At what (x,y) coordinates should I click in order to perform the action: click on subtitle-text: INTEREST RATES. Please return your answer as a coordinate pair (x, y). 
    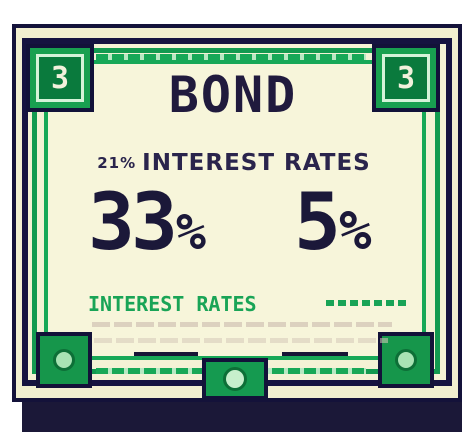
    Looking at the image, I should click on (256, 163).